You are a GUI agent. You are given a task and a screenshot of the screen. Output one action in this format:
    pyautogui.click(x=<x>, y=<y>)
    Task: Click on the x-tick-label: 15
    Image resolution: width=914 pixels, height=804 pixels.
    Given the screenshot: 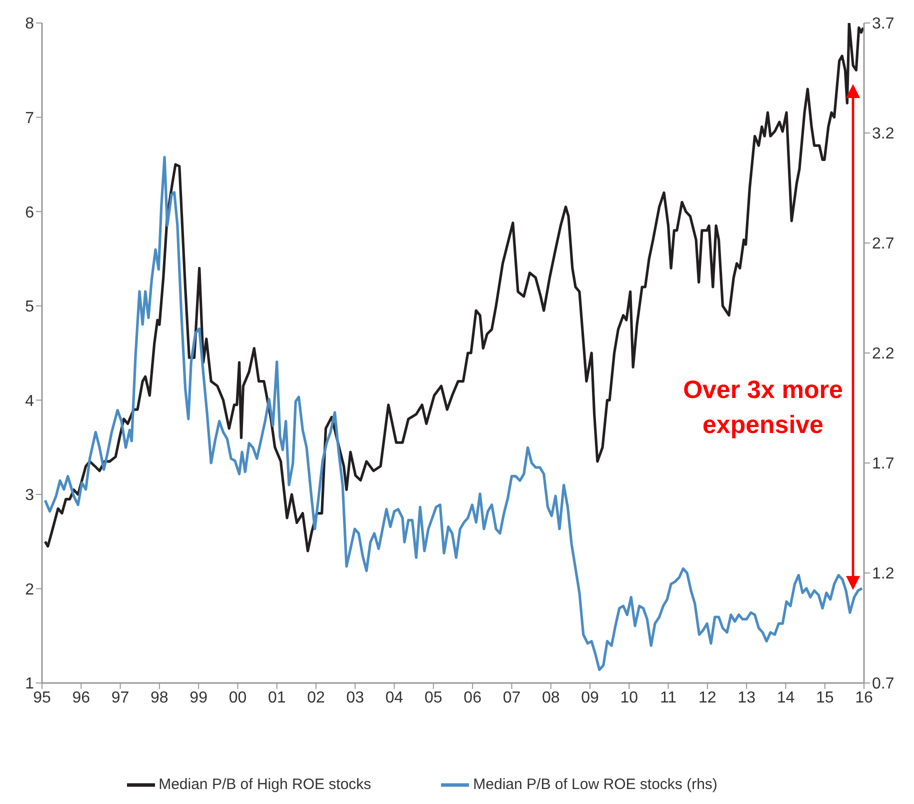 What is the action you would take?
    pyautogui.click(x=825, y=697)
    